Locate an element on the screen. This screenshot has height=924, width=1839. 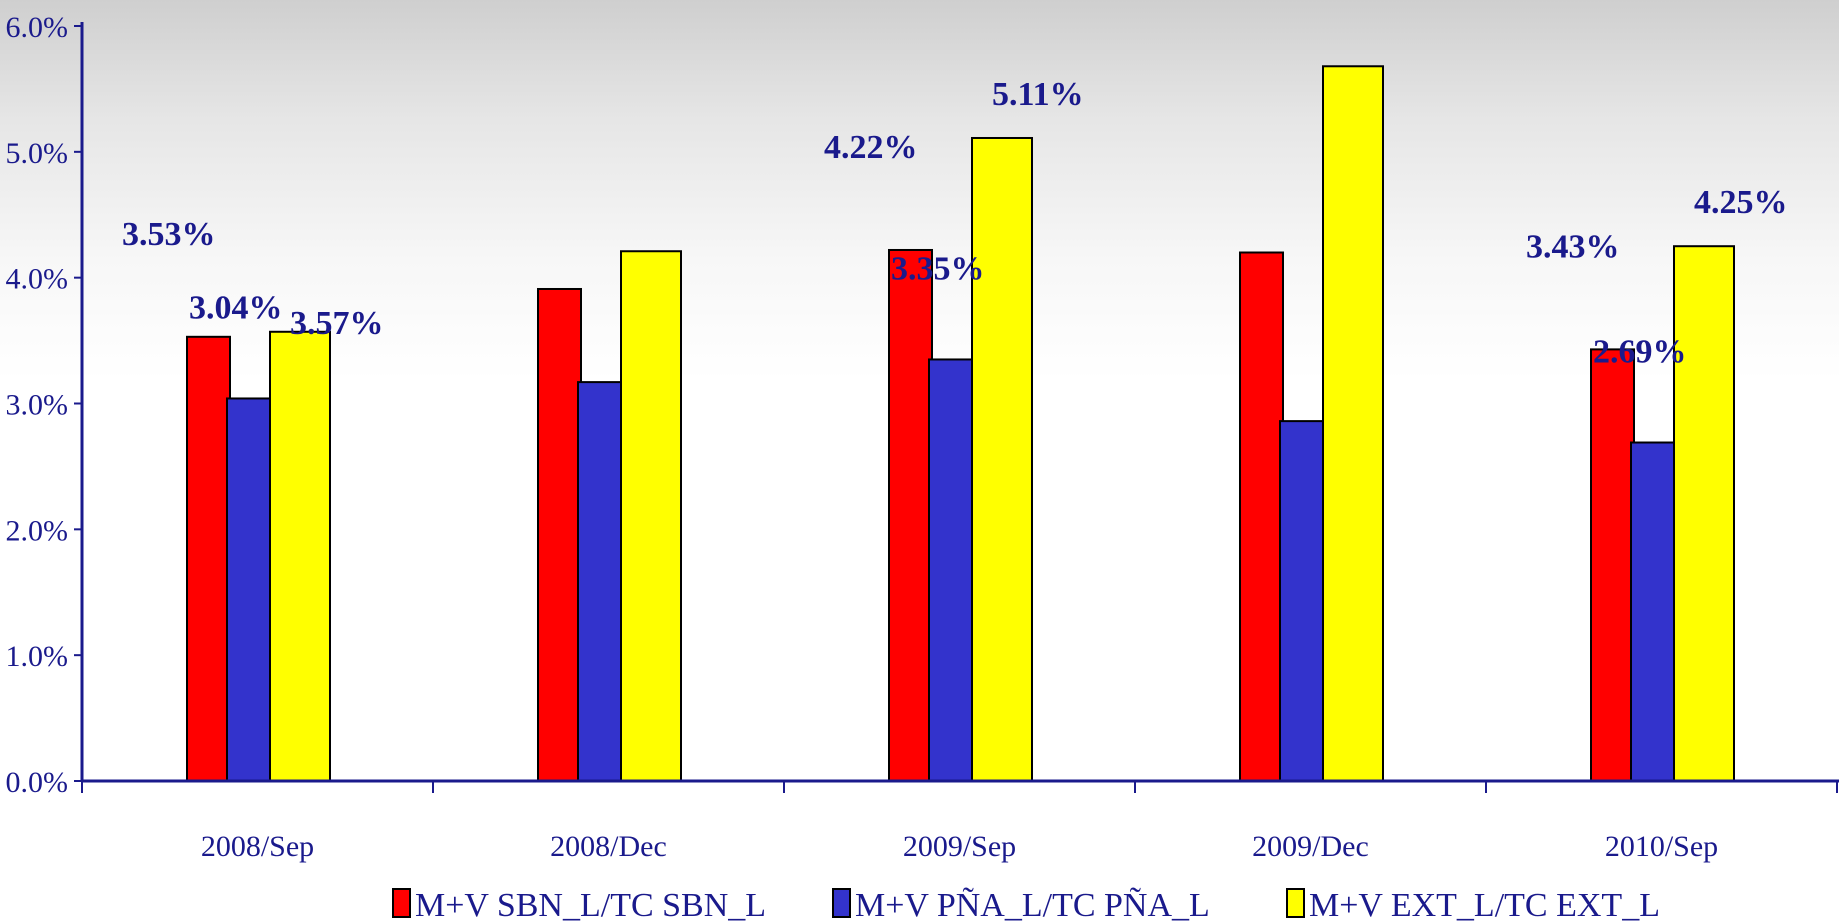
legend-label: M+V EXT_L/TC EXT_L is located at coordinates (1484, 905).